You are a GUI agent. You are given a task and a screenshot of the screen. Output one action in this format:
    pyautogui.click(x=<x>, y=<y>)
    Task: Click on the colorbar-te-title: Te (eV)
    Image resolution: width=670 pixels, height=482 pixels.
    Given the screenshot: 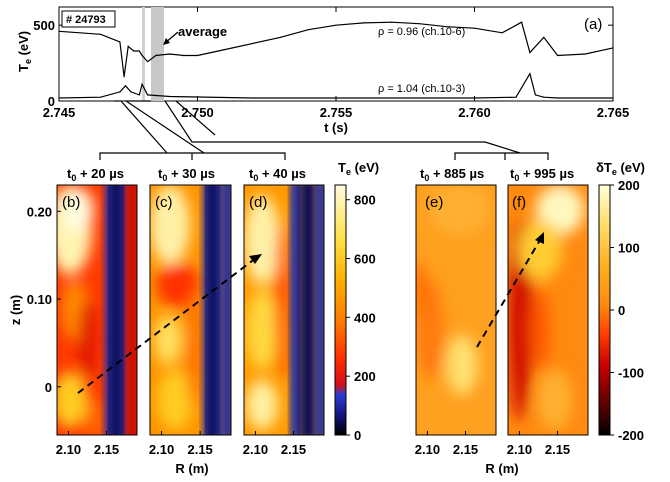 What is the action you would take?
    pyautogui.click(x=358, y=168)
    